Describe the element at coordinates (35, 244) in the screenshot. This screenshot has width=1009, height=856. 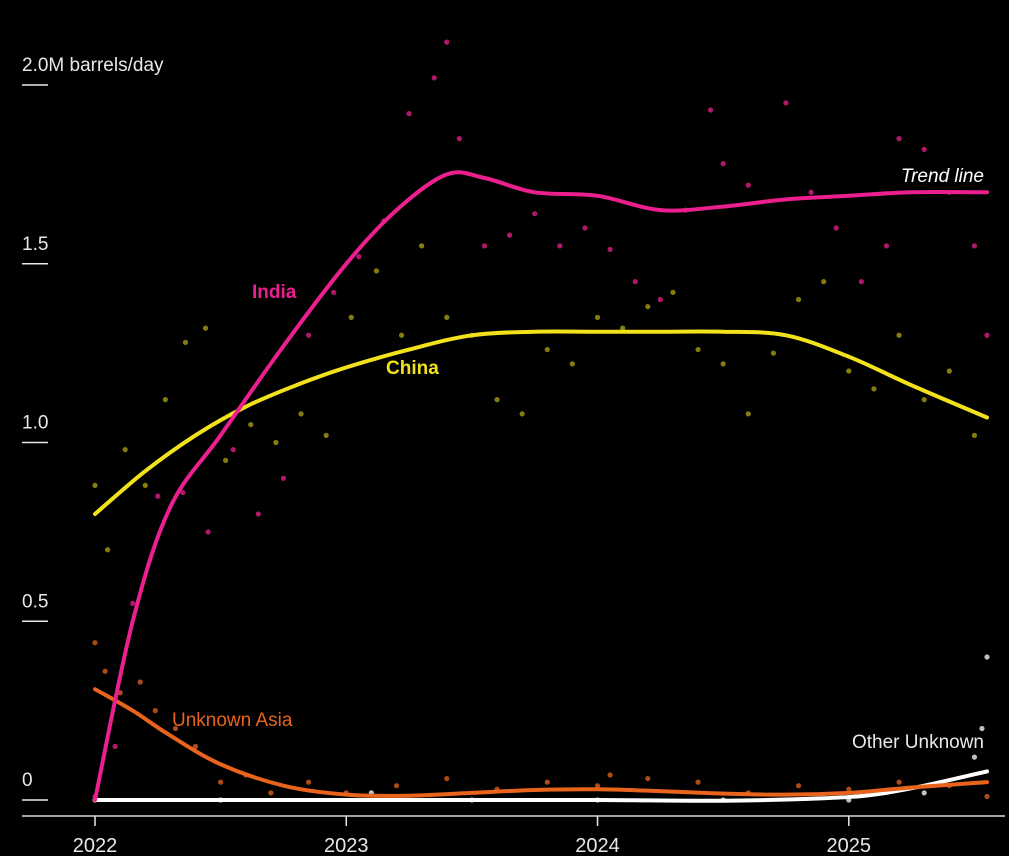
I see `y-tick-label: 1.5` at that location.